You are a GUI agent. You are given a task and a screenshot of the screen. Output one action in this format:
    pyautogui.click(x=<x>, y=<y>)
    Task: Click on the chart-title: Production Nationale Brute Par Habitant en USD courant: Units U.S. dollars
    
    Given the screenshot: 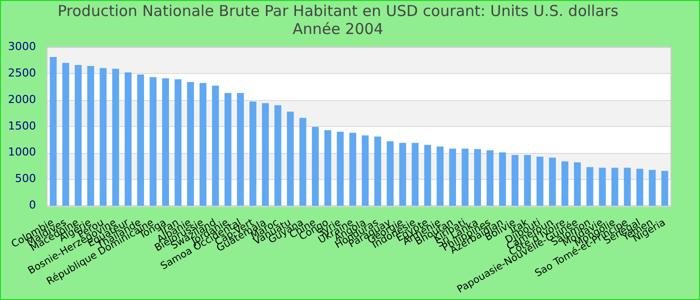 What is the action you would take?
    pyautogui.click(x=338, y=11)
    